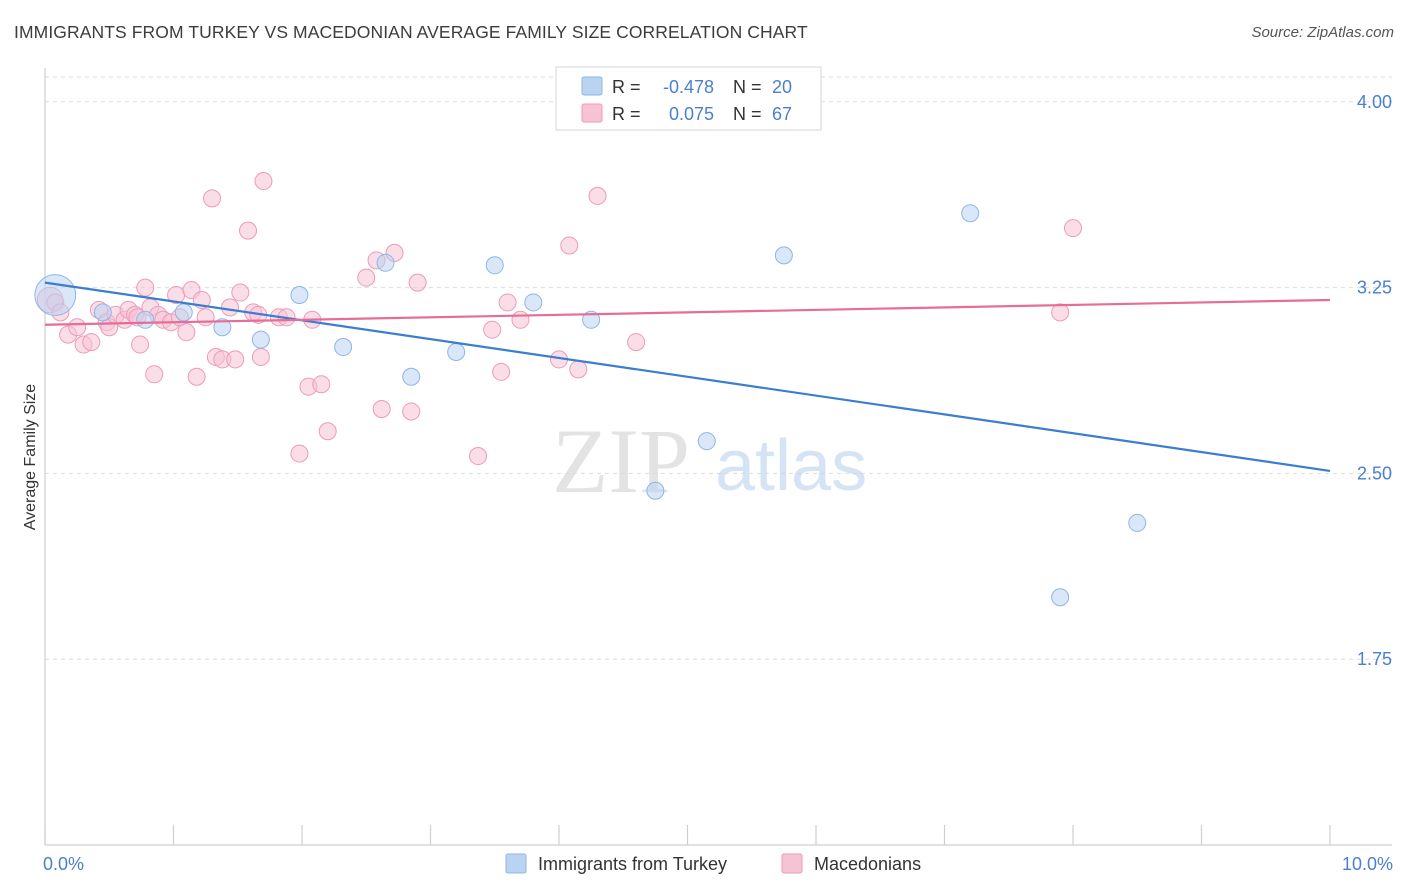 The height and width of the screenshot is (892, 1406). What do you see at coordinates (632, 864) in the screenshot?
I see `legend-label-turkey: Immigrants from Turkey` at bounding box center [632, 864].